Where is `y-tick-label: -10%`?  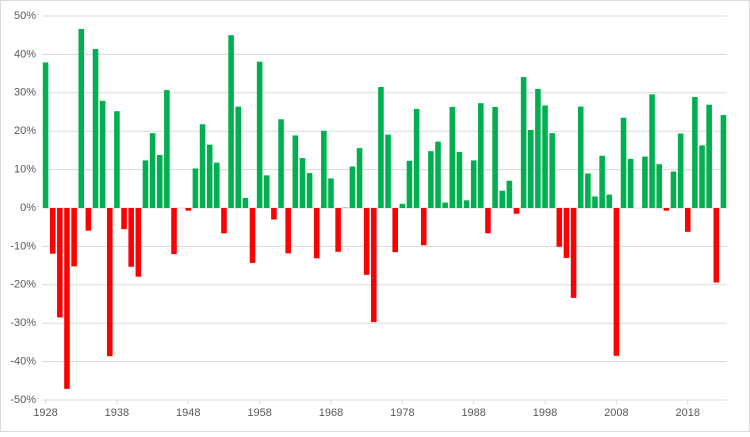 y-tick-label: -10% is located at coordinates (23, 246).